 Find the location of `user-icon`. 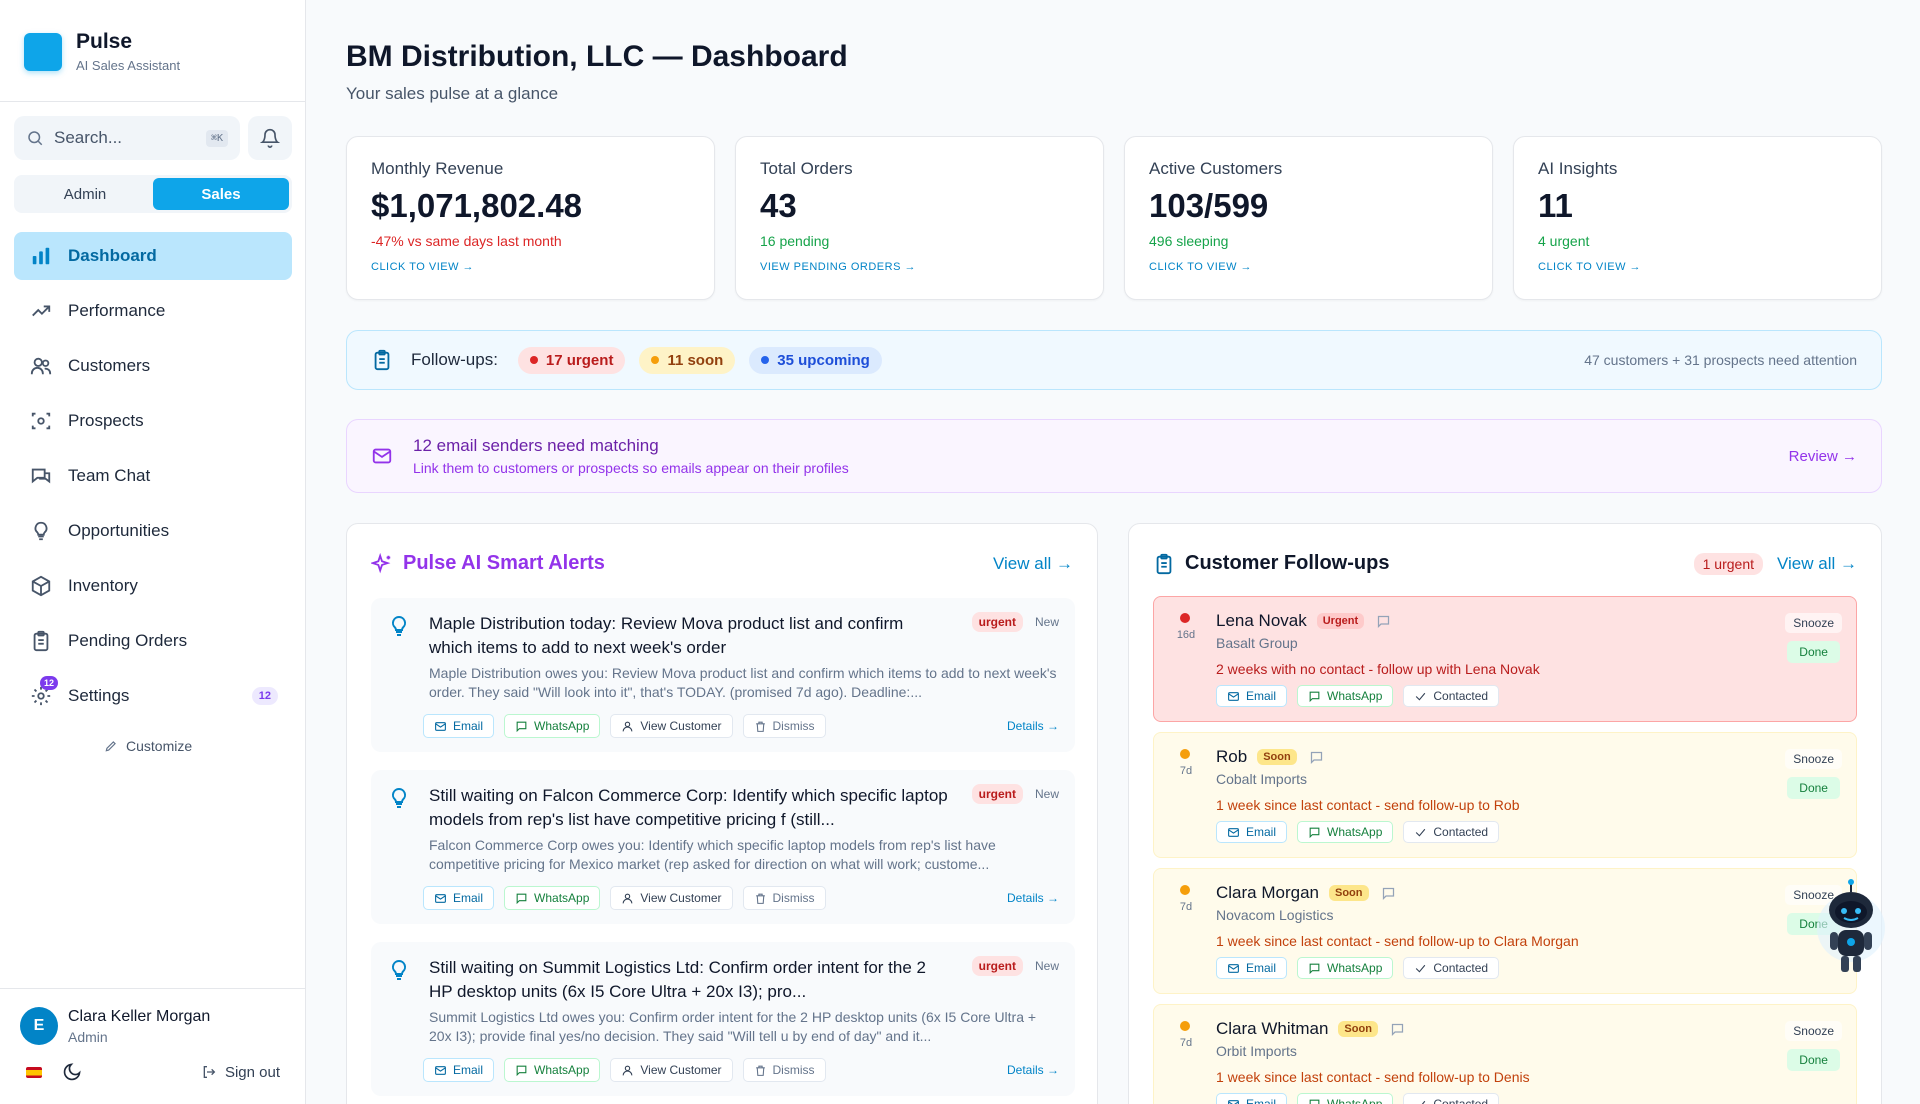

user-icon is located at coordinates (628, 898).